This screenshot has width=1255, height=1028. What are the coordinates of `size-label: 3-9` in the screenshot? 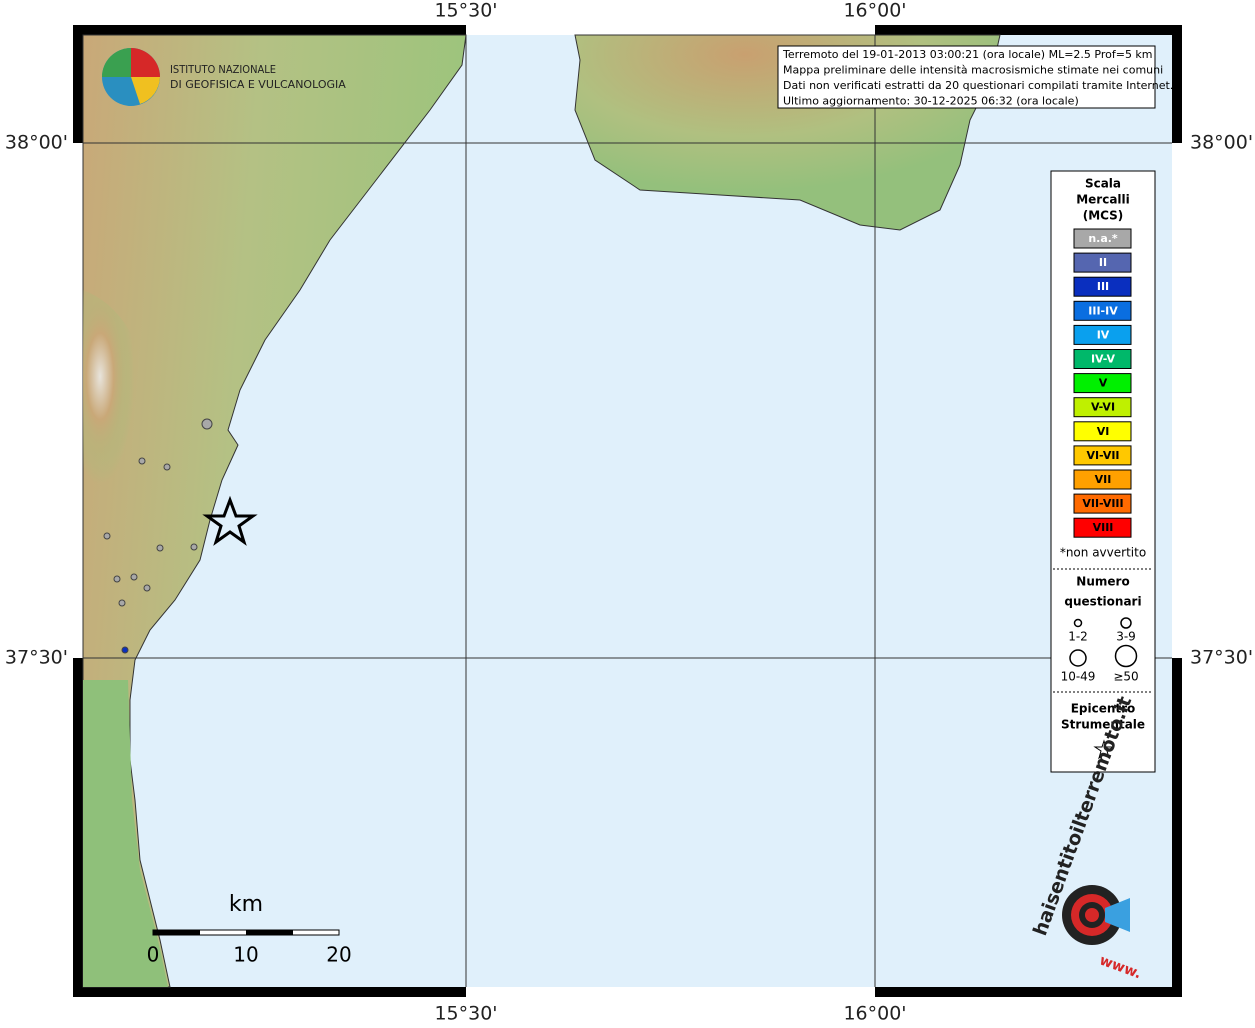 It's located at (1126, 637).